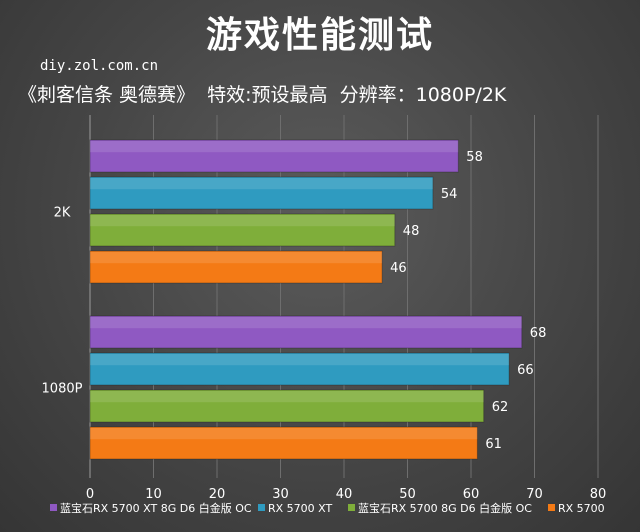 The width and height of the screenshot is (640, 532). I want to click on data-label: 68, so click(538, 333).